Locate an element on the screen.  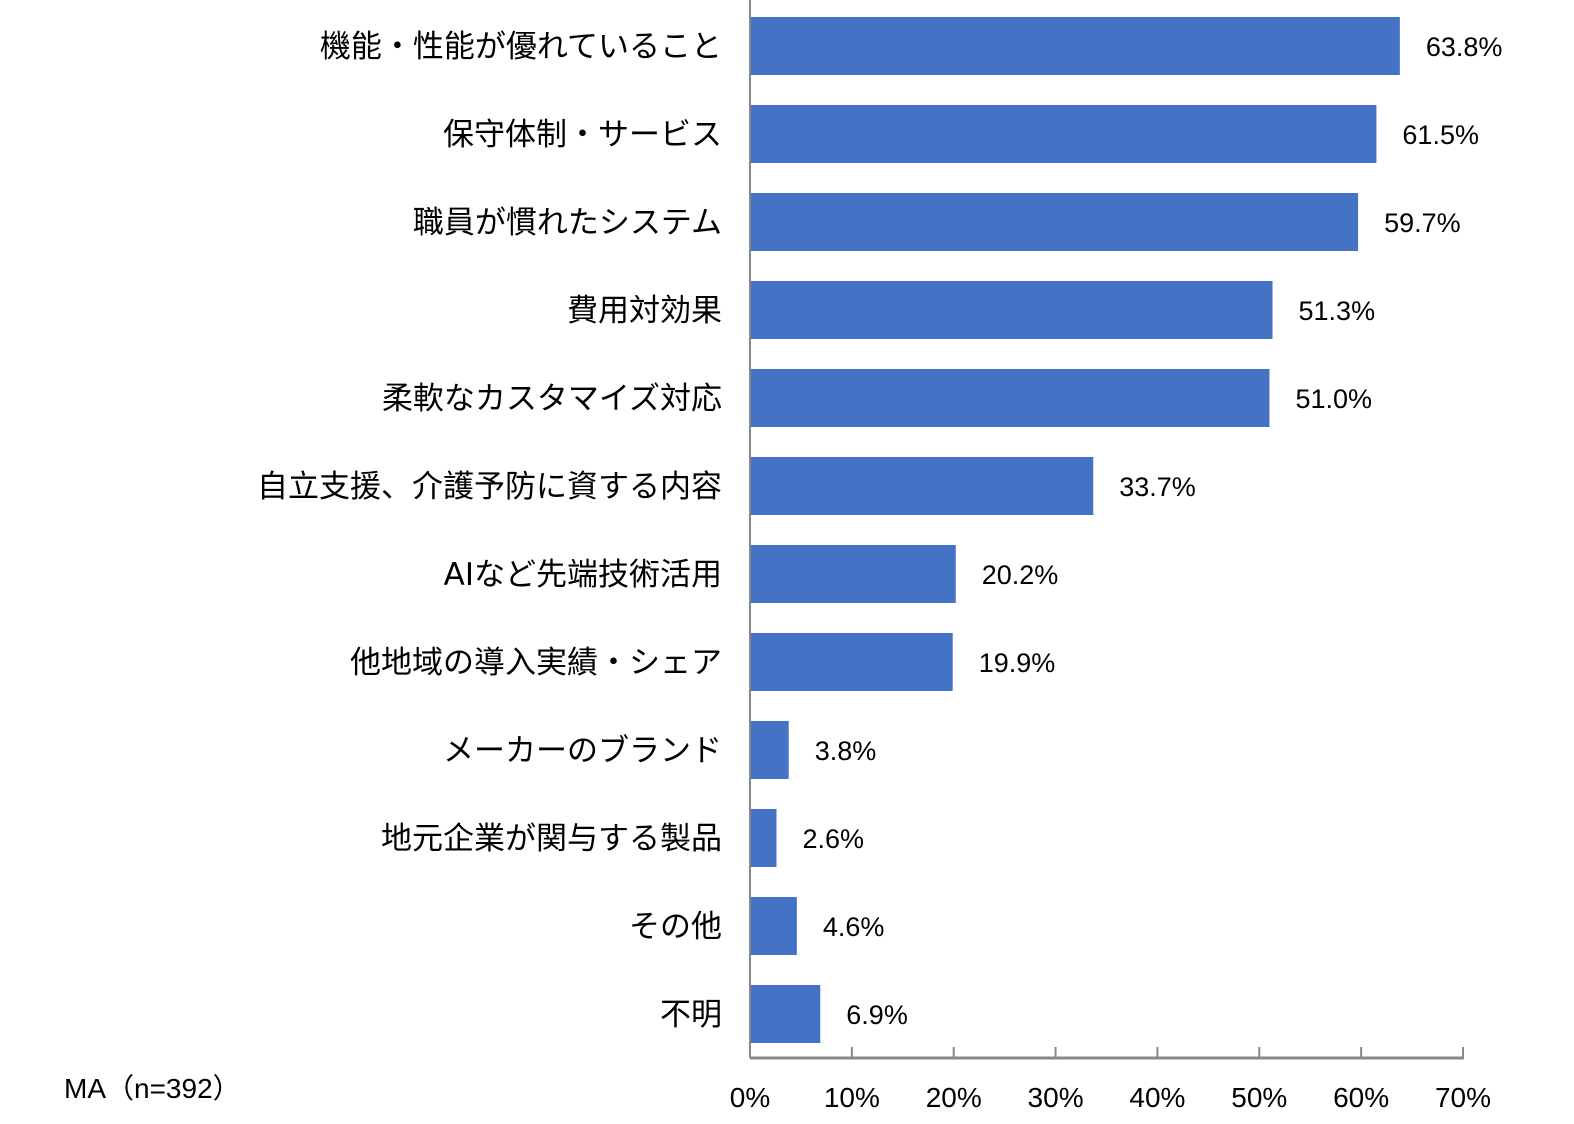
value-label: 2.6% is located at coordinates (833, 839).